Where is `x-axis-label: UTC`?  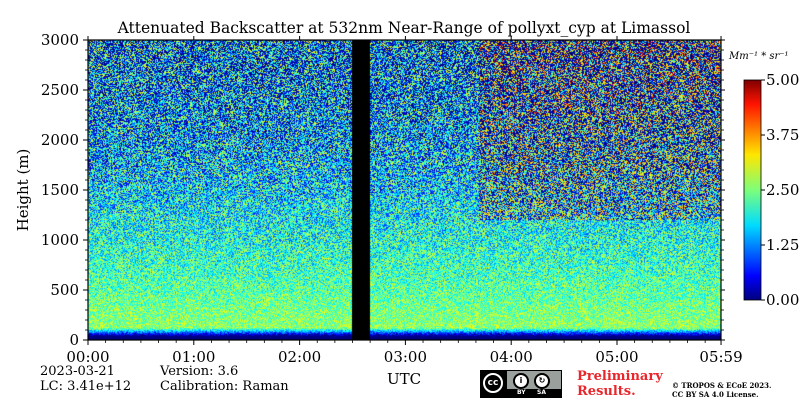 x-axis-label: UTC is located at coordinates (404, 379).